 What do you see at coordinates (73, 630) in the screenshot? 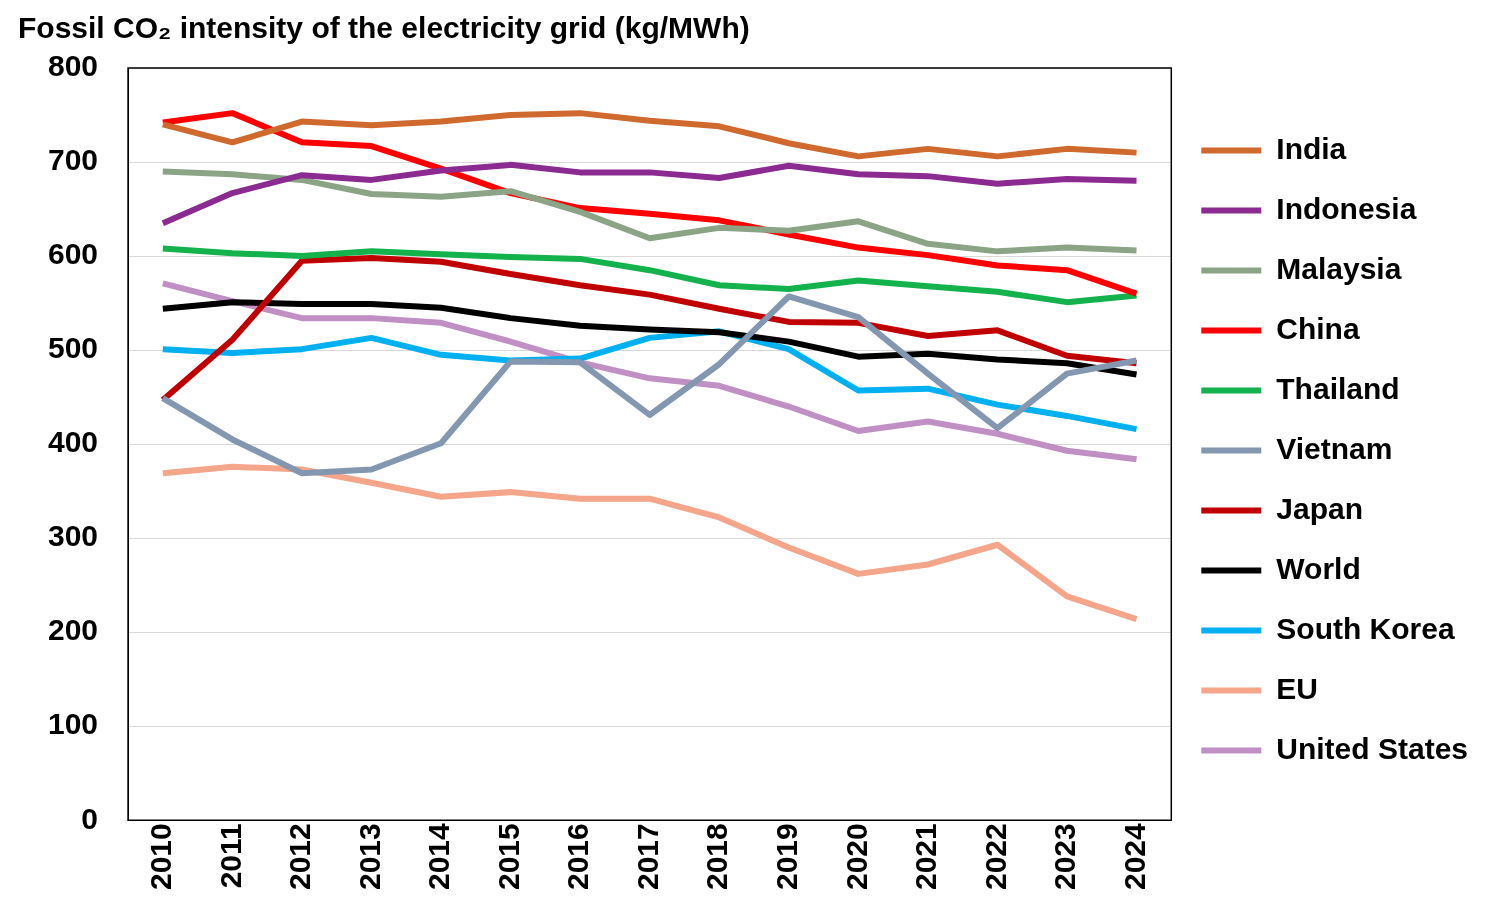
I see `y-tick-label: 200` at bounding box center [73, 630].